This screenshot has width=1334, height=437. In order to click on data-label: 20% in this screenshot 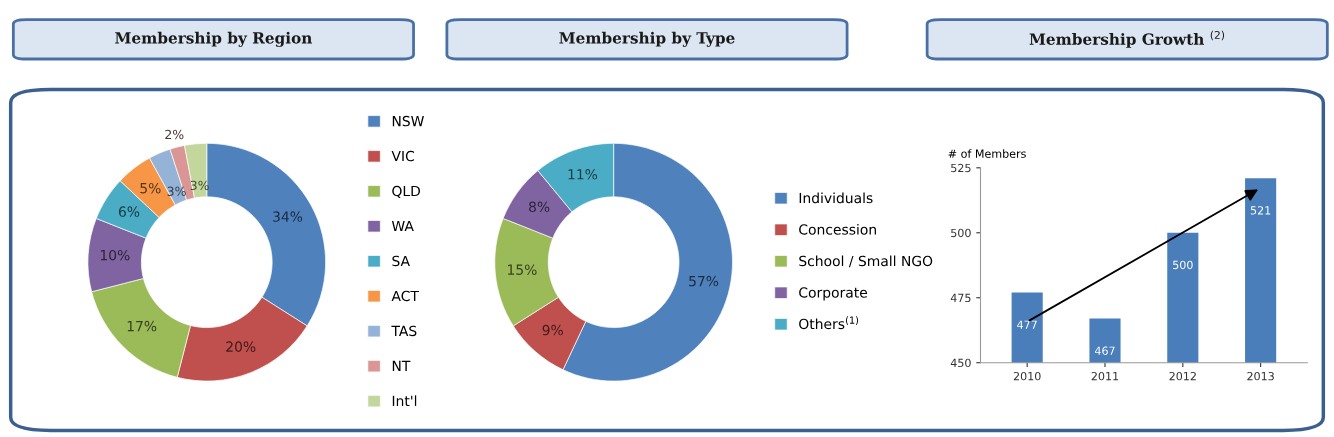, I will do `click(241, 346)`.